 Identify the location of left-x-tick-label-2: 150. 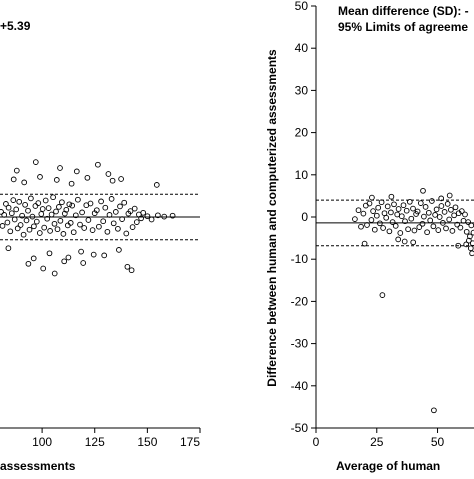
(147, 442).